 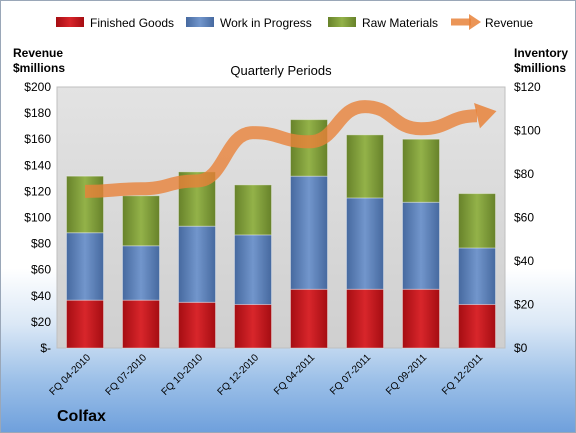 What do you see at coordinates (71, 375) in the screenshot?
I see `x-tick-label: FQ 04-2010` at bounding box center [71, 375].